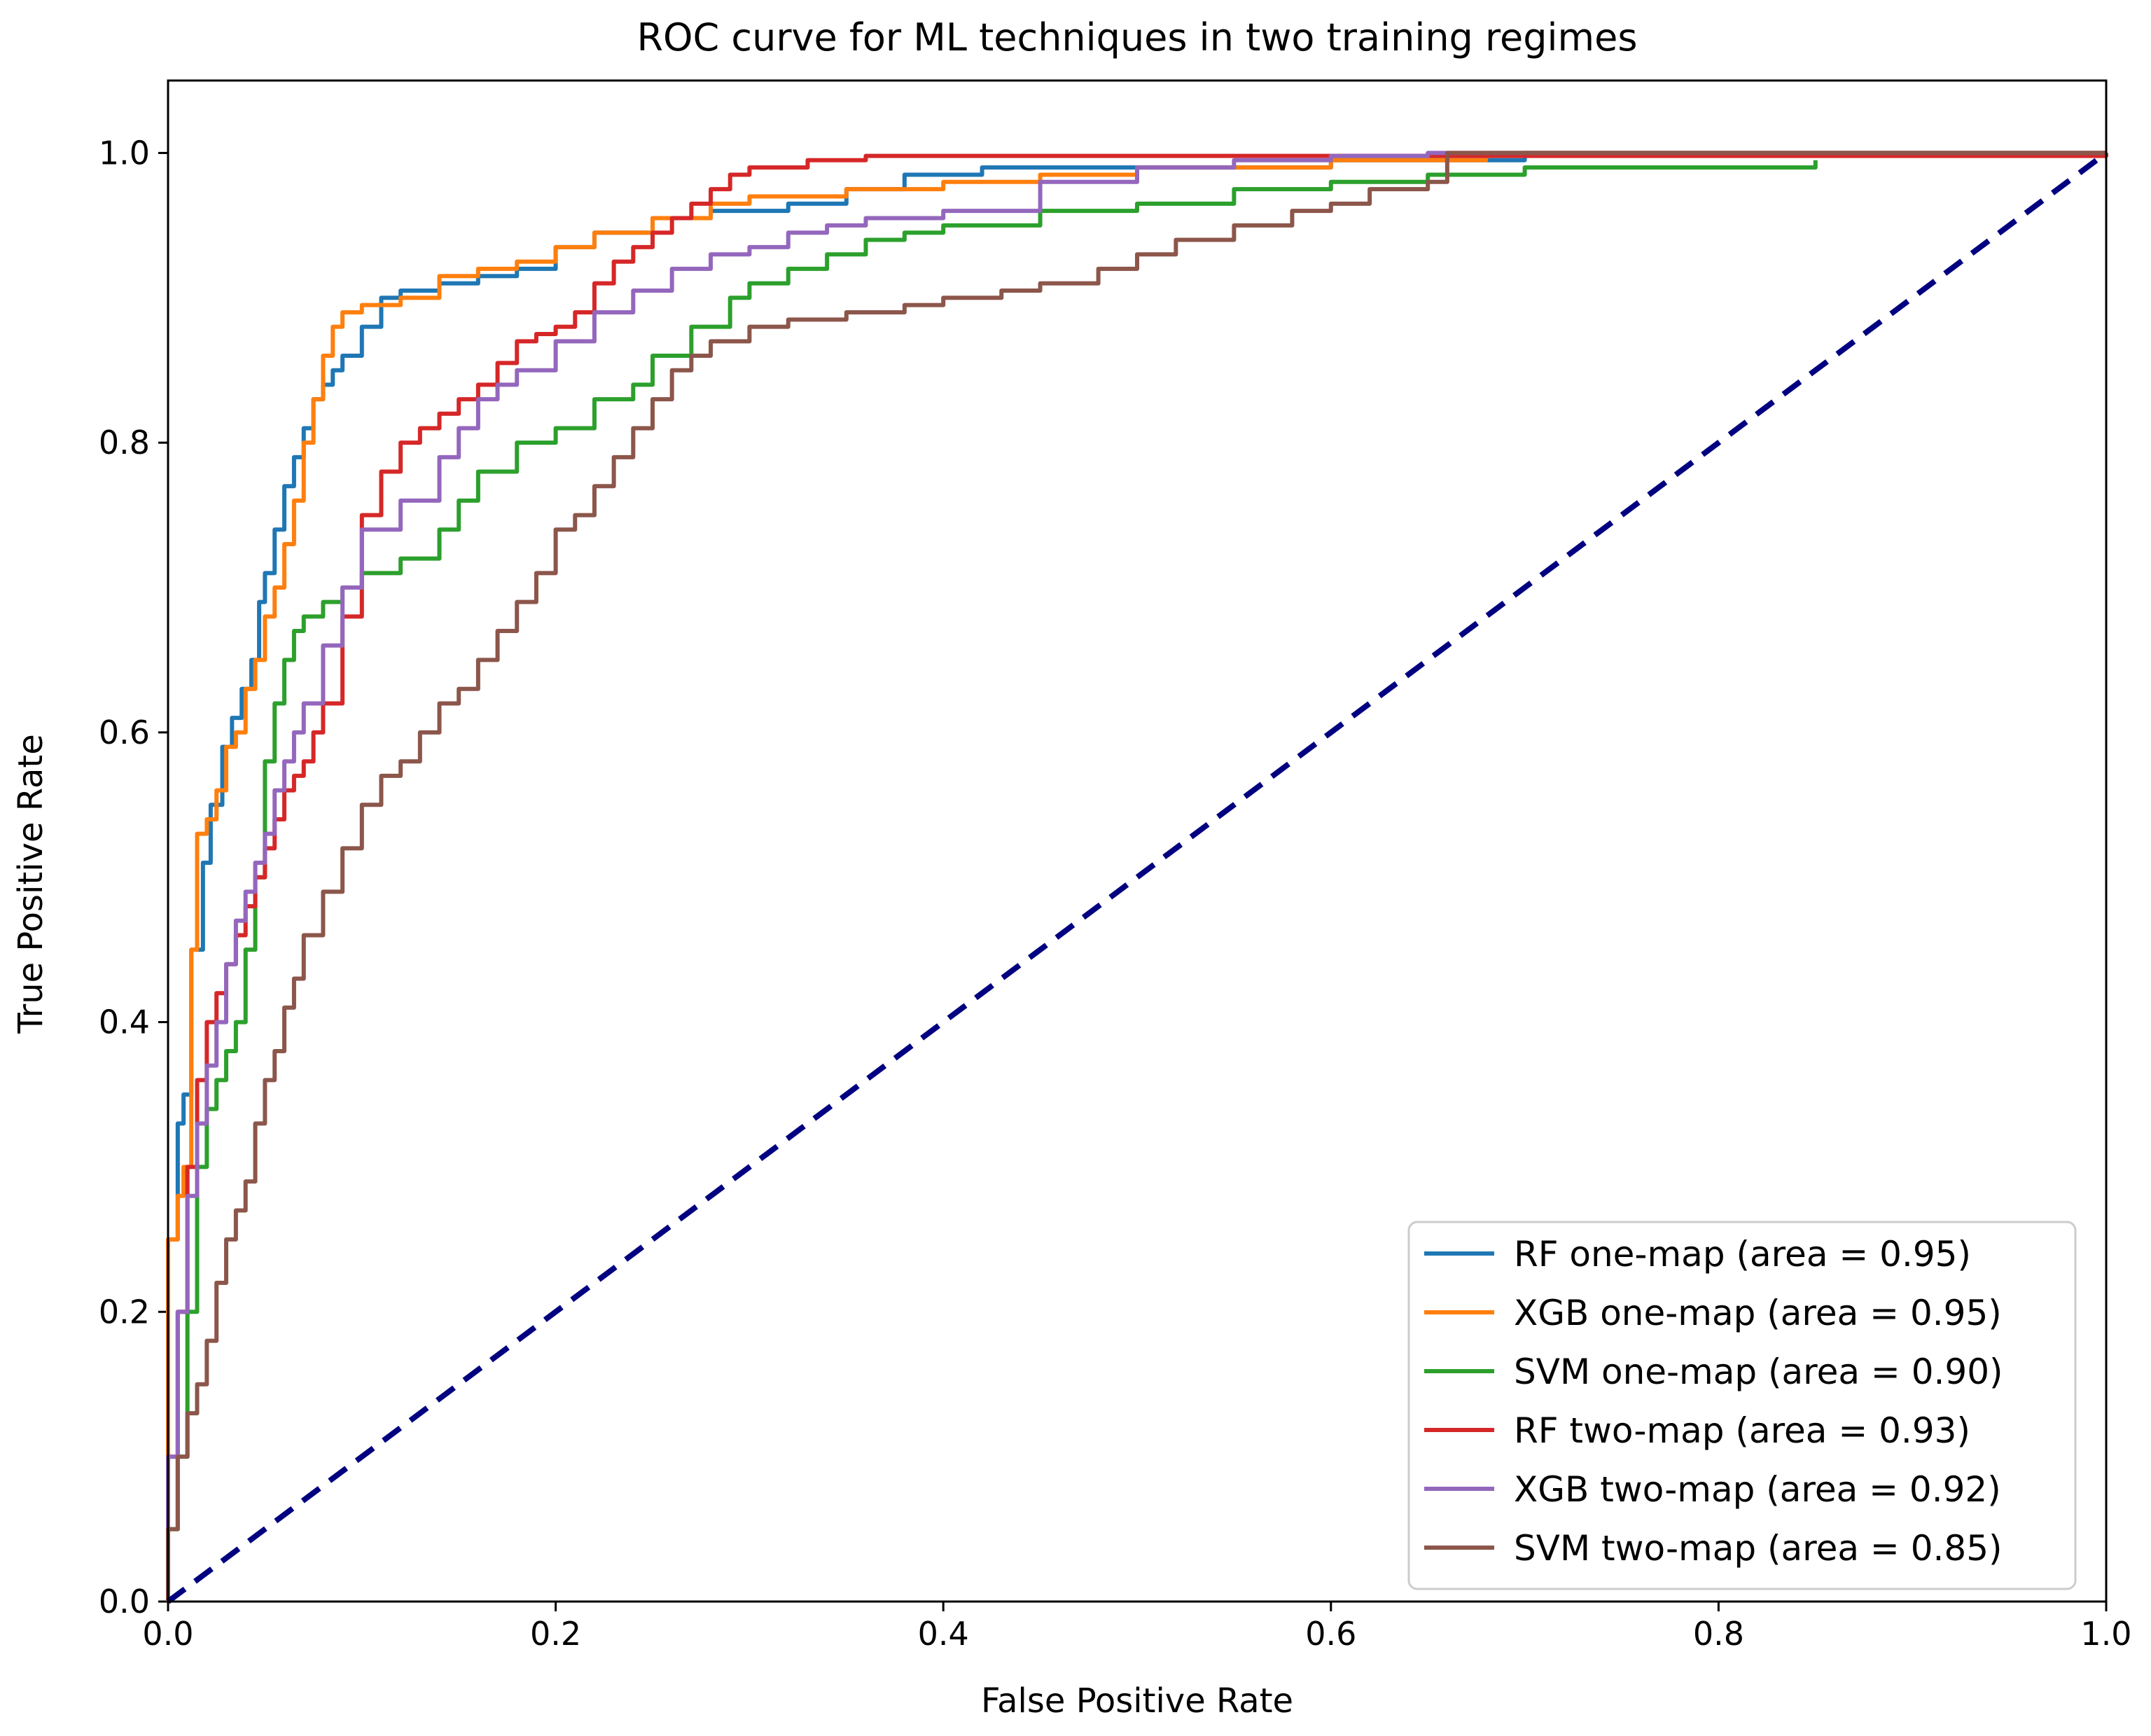 The image size is (2151, 1736). I want to click on y-tick-label: 0.6, so click(124, 732).